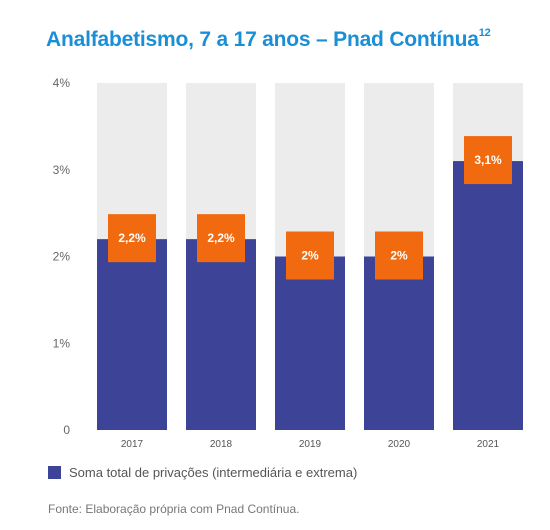  I want to click on title-footnote: 12, so click(484, 33).